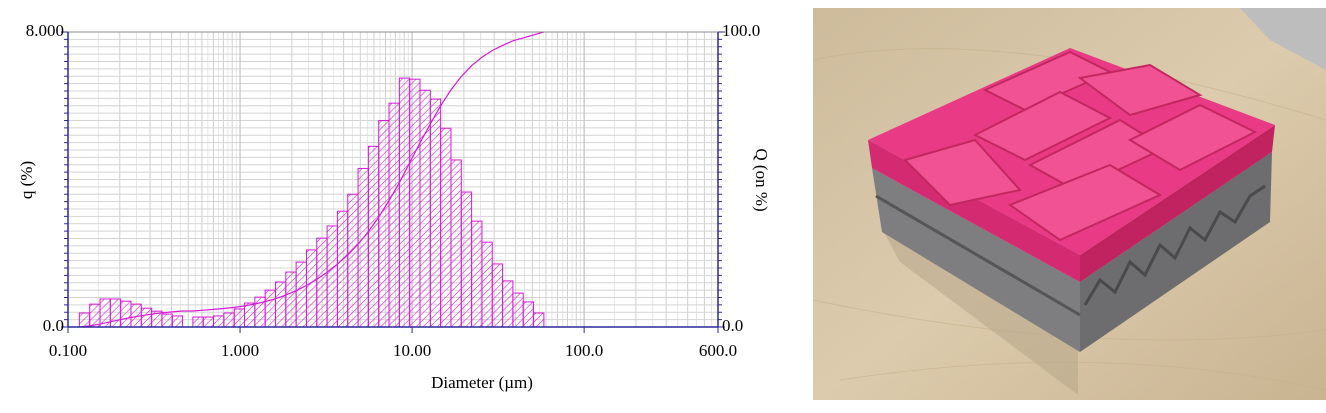 The width and height of the screenshot is (1326, 413). I want to click on pink-right-face, so click(1177, 203).